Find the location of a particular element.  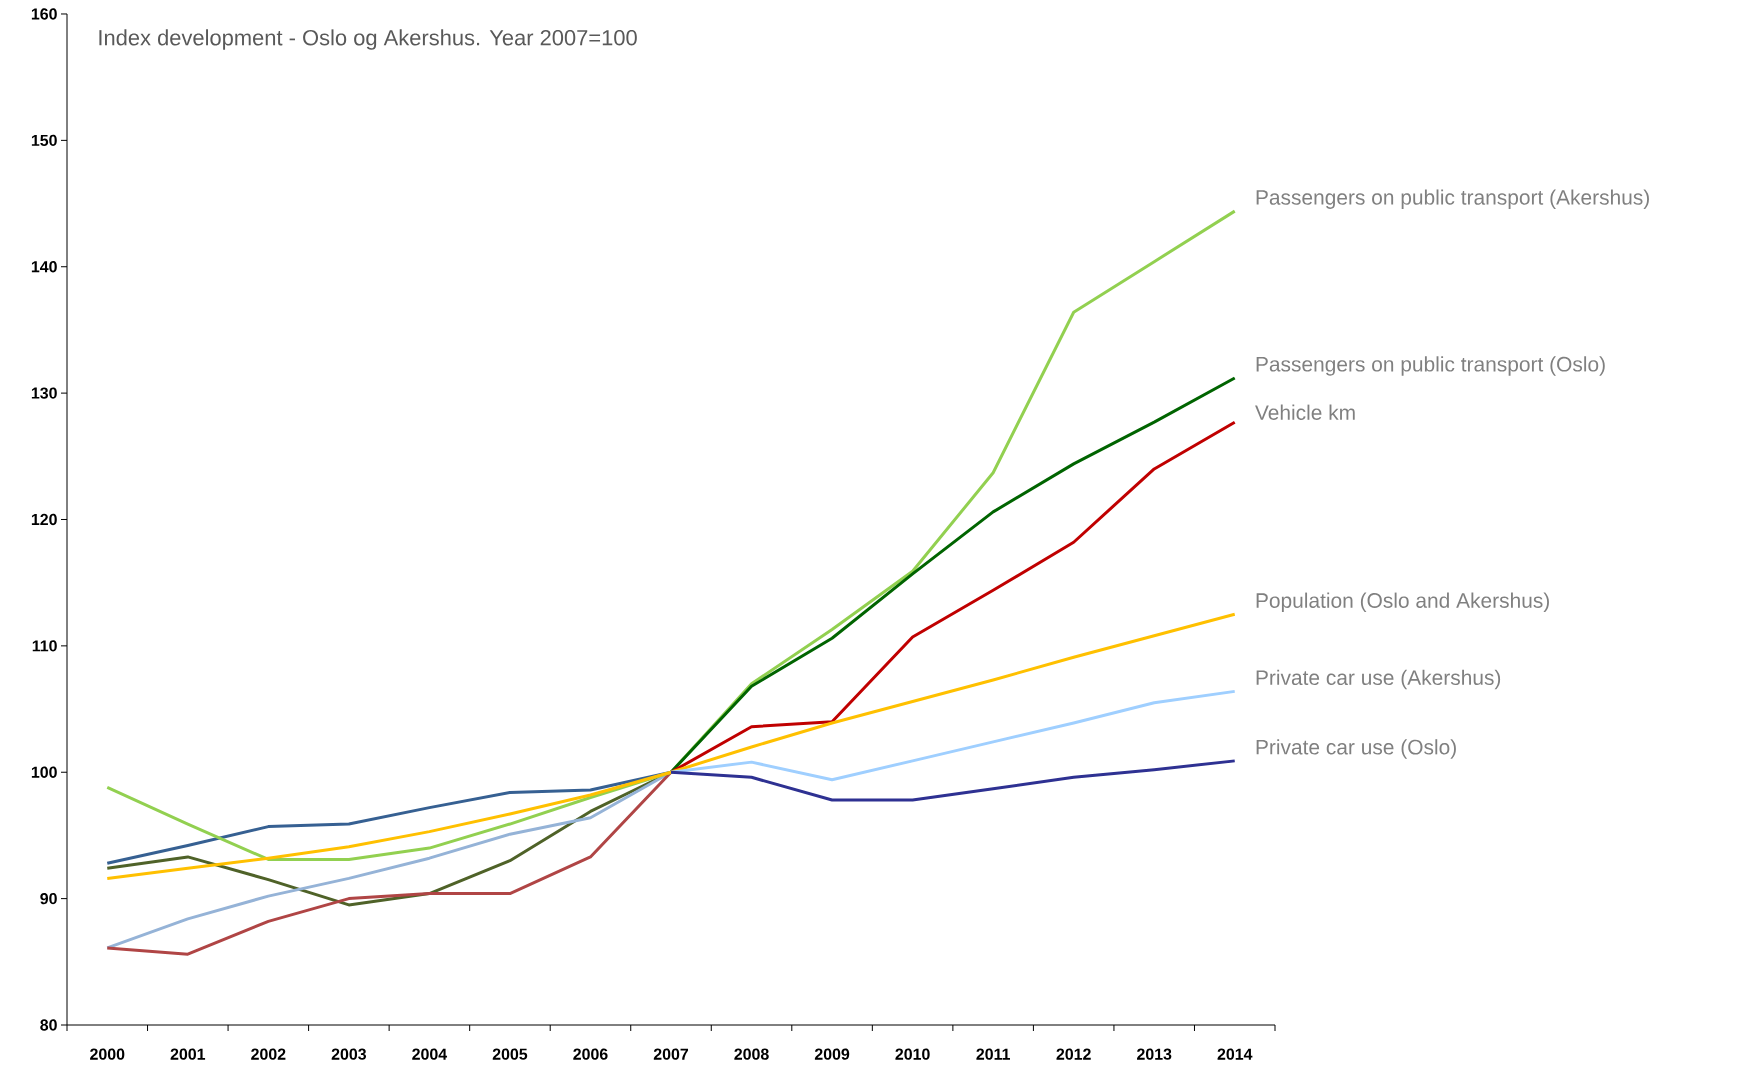

x-tick-label: 2007 is located at coordinates (671, 1054).